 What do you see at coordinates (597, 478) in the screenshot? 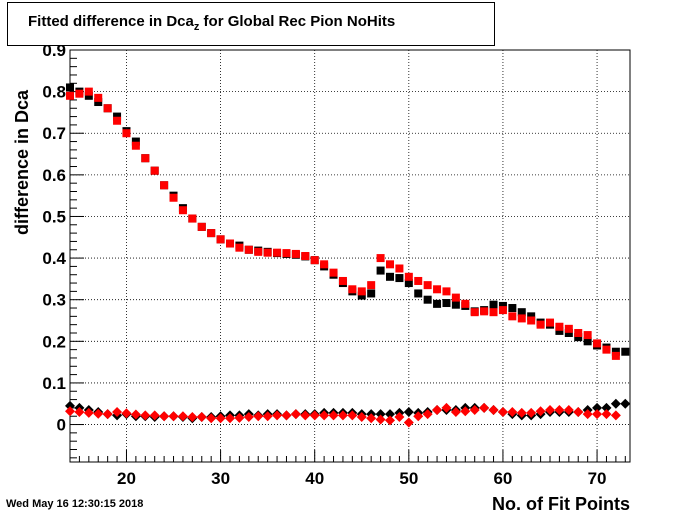
I see `x-tick-label: 70` at bounding box center [597, 478].